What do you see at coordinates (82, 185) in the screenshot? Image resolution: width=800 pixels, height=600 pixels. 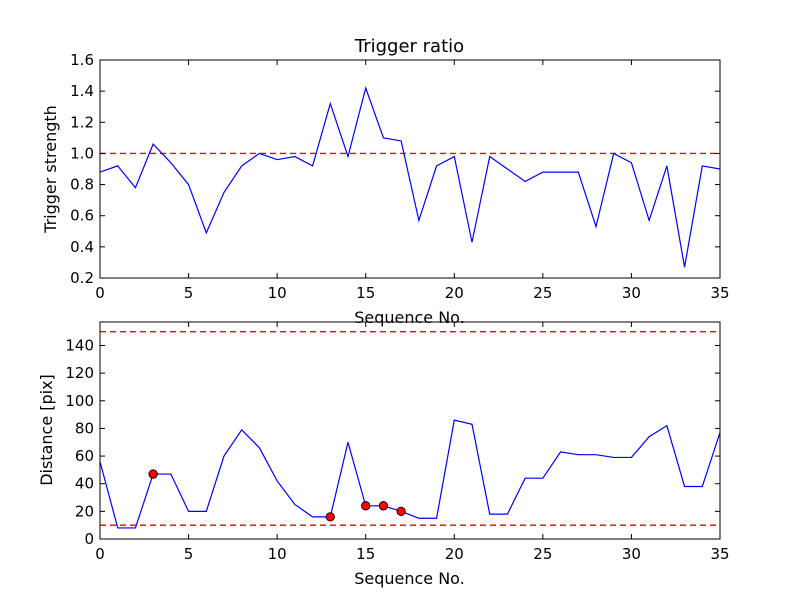 I see `y-tick-label: 0.8` at bounding box center [82, 185].